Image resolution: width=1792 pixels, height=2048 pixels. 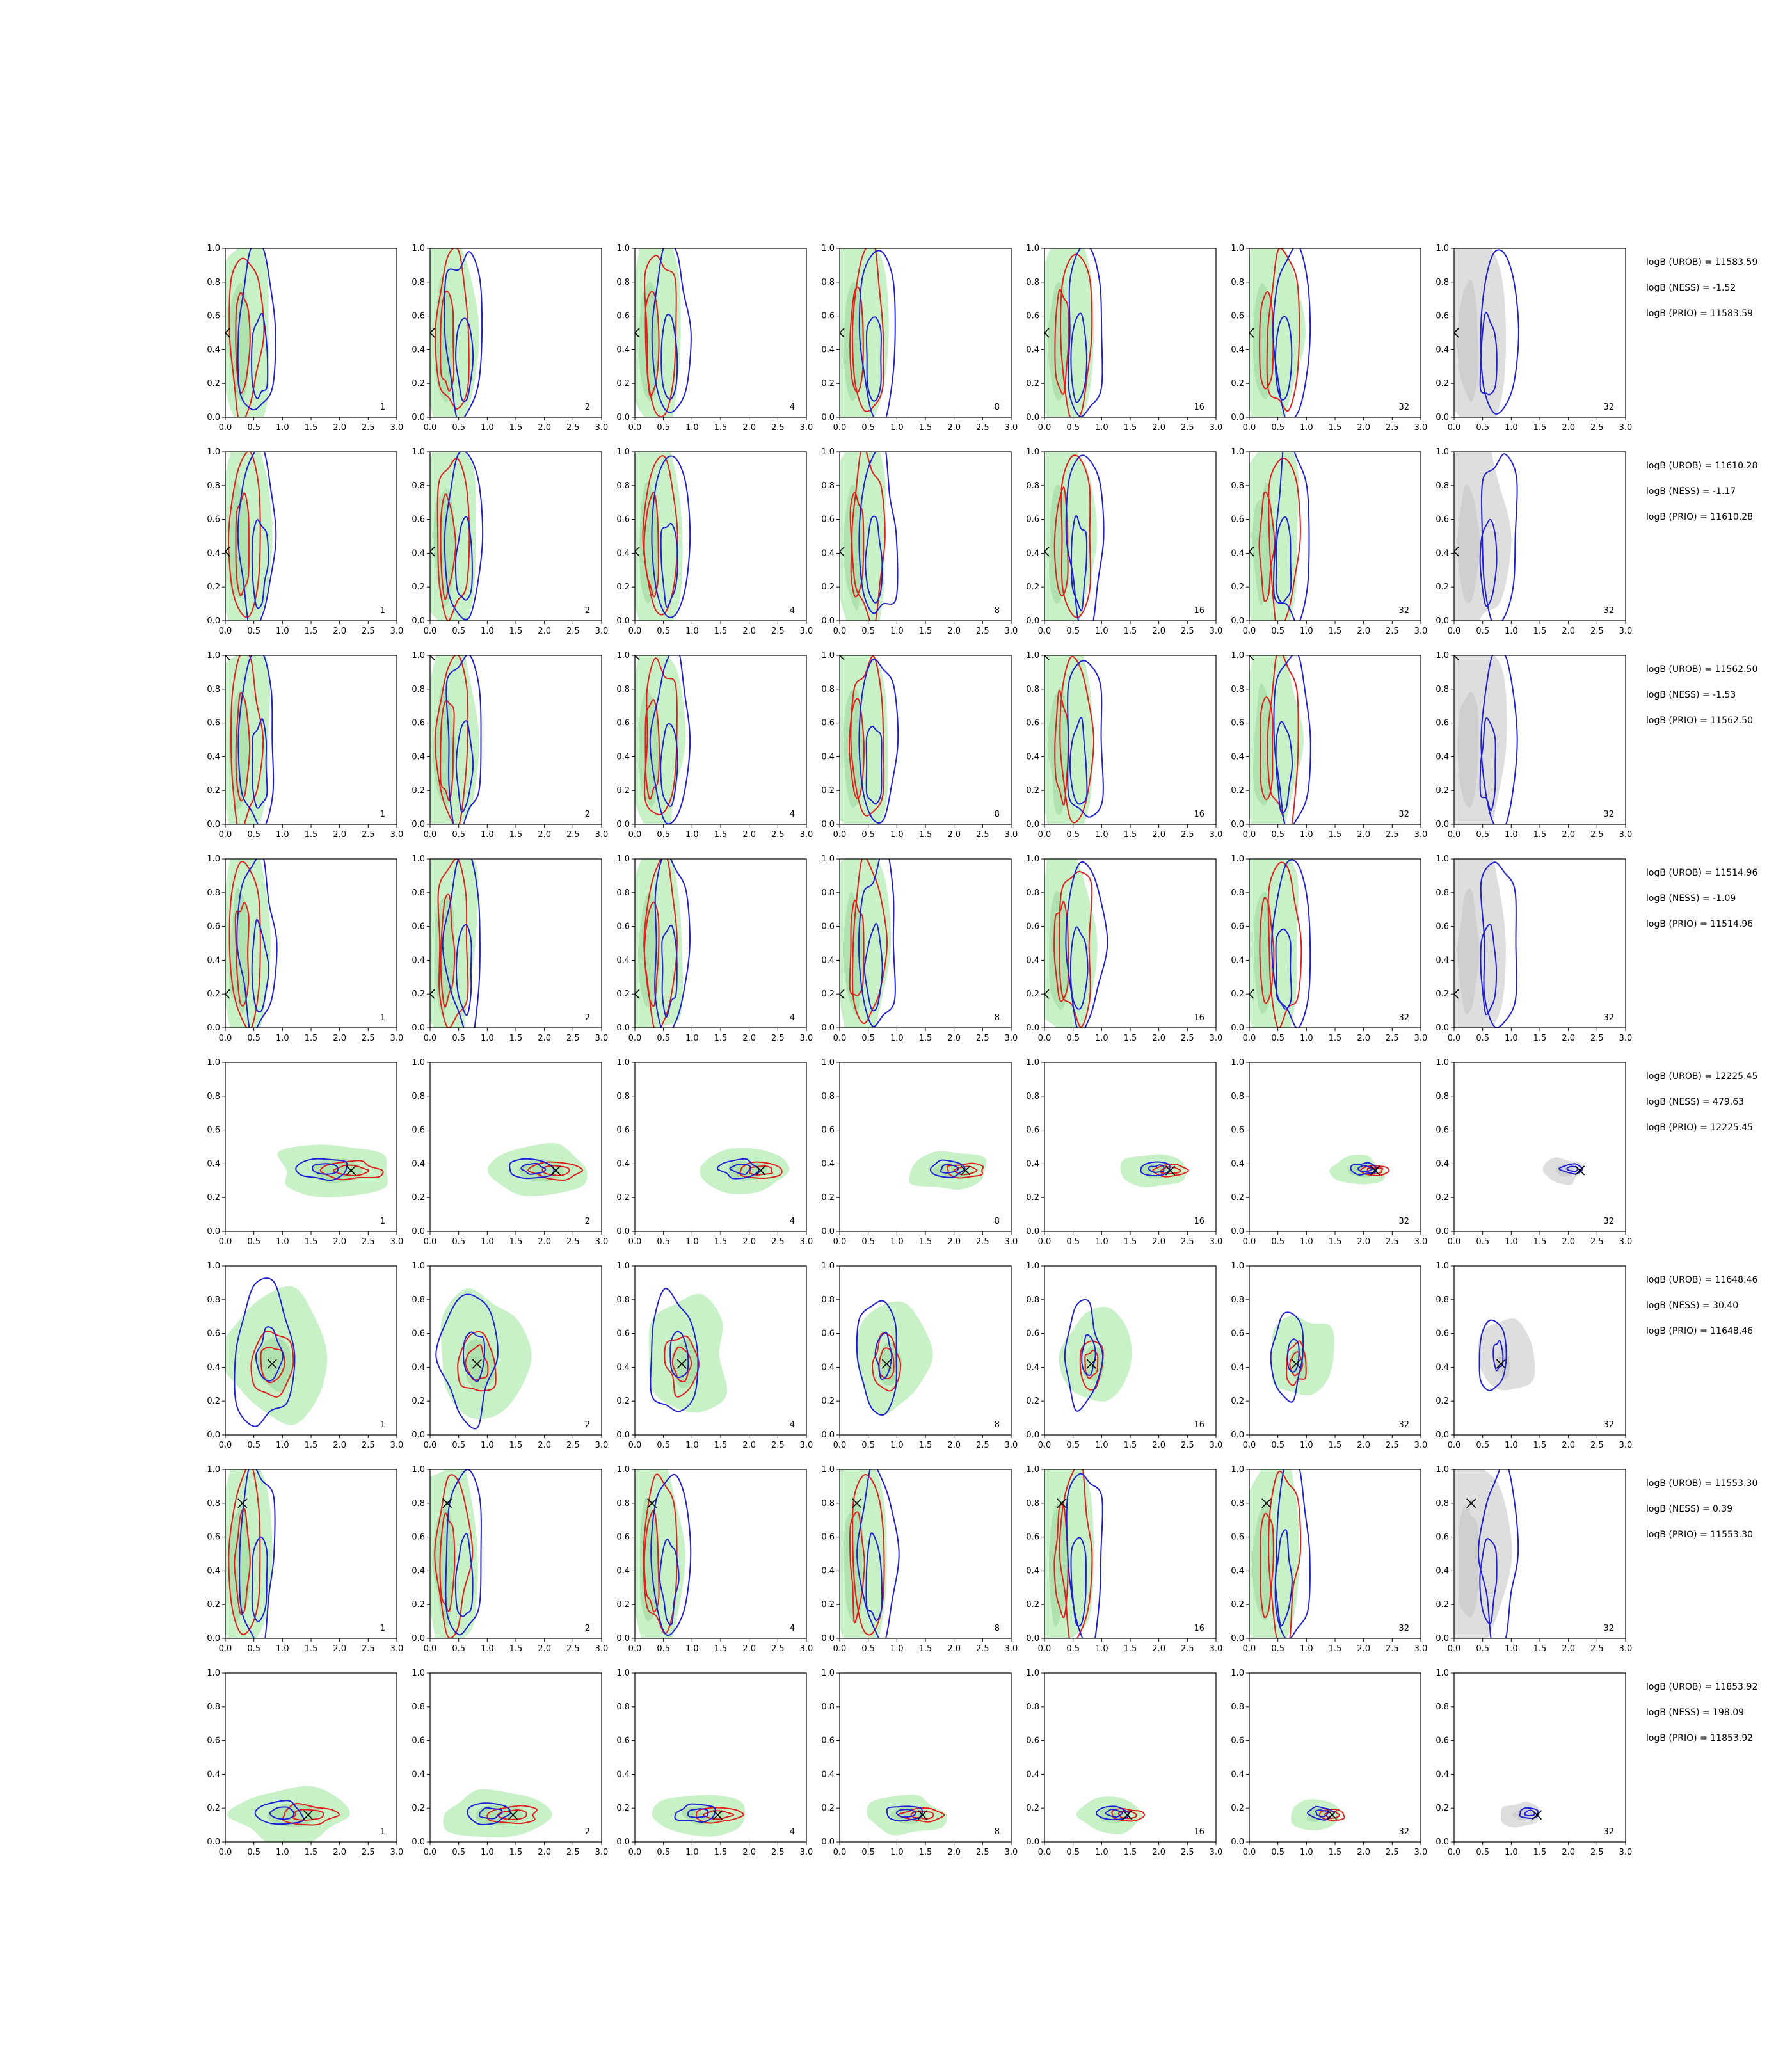 I want to click on panel-r7-c1: 0.0 0.5 1.0 1.5 2.0 2.5 3.0 0.0 0.2 0.4 0.6 0.8 1.0 1, so click(x=305, y=1559).